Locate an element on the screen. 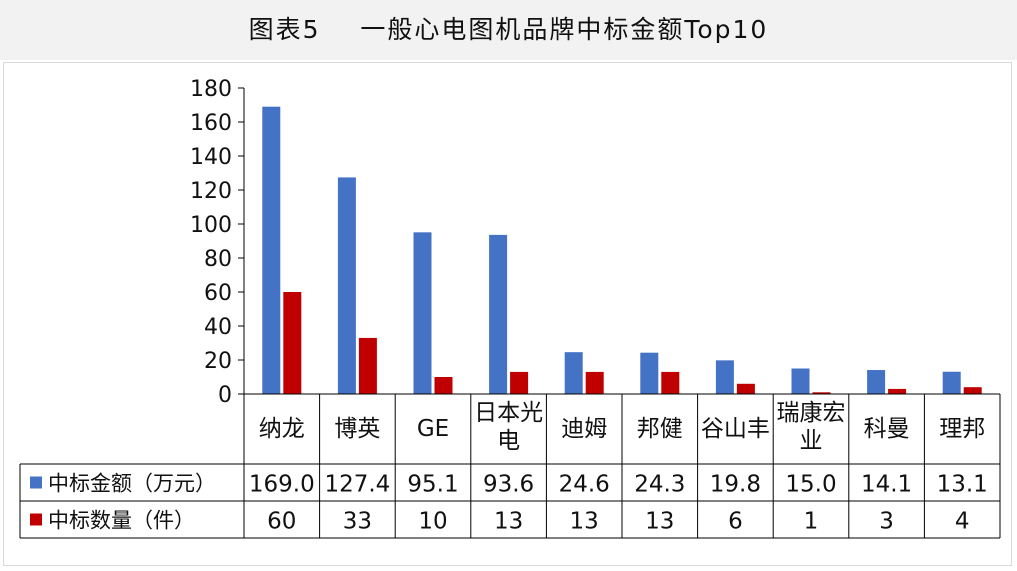 The image size is (1017, 571). x-tick-label: 迪姆 is located at coordinates (584, 429).